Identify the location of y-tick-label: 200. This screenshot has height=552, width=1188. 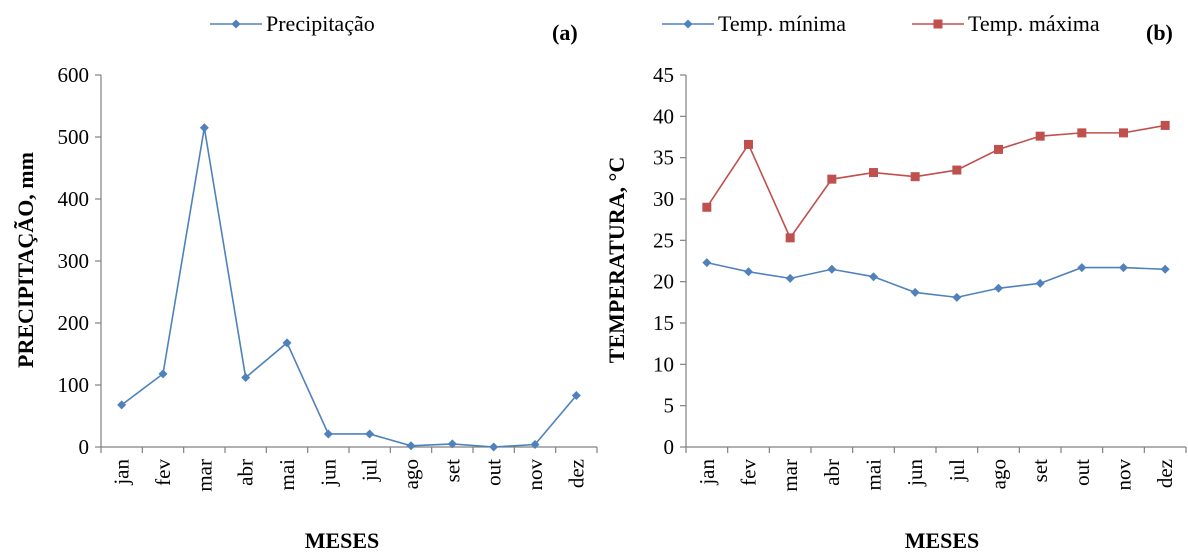
(74, 323).